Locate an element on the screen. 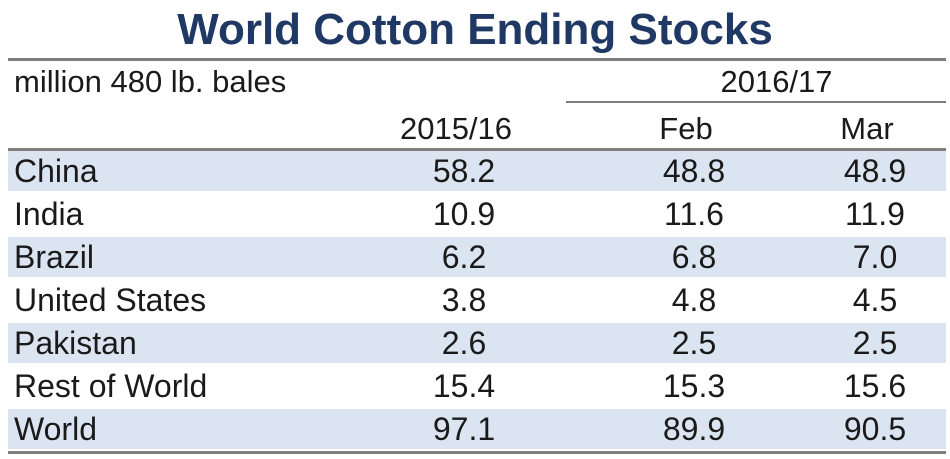 The width and height of the screenshot is (950, 459). table-cell: 15.3 is located at coordinates (694, 386).